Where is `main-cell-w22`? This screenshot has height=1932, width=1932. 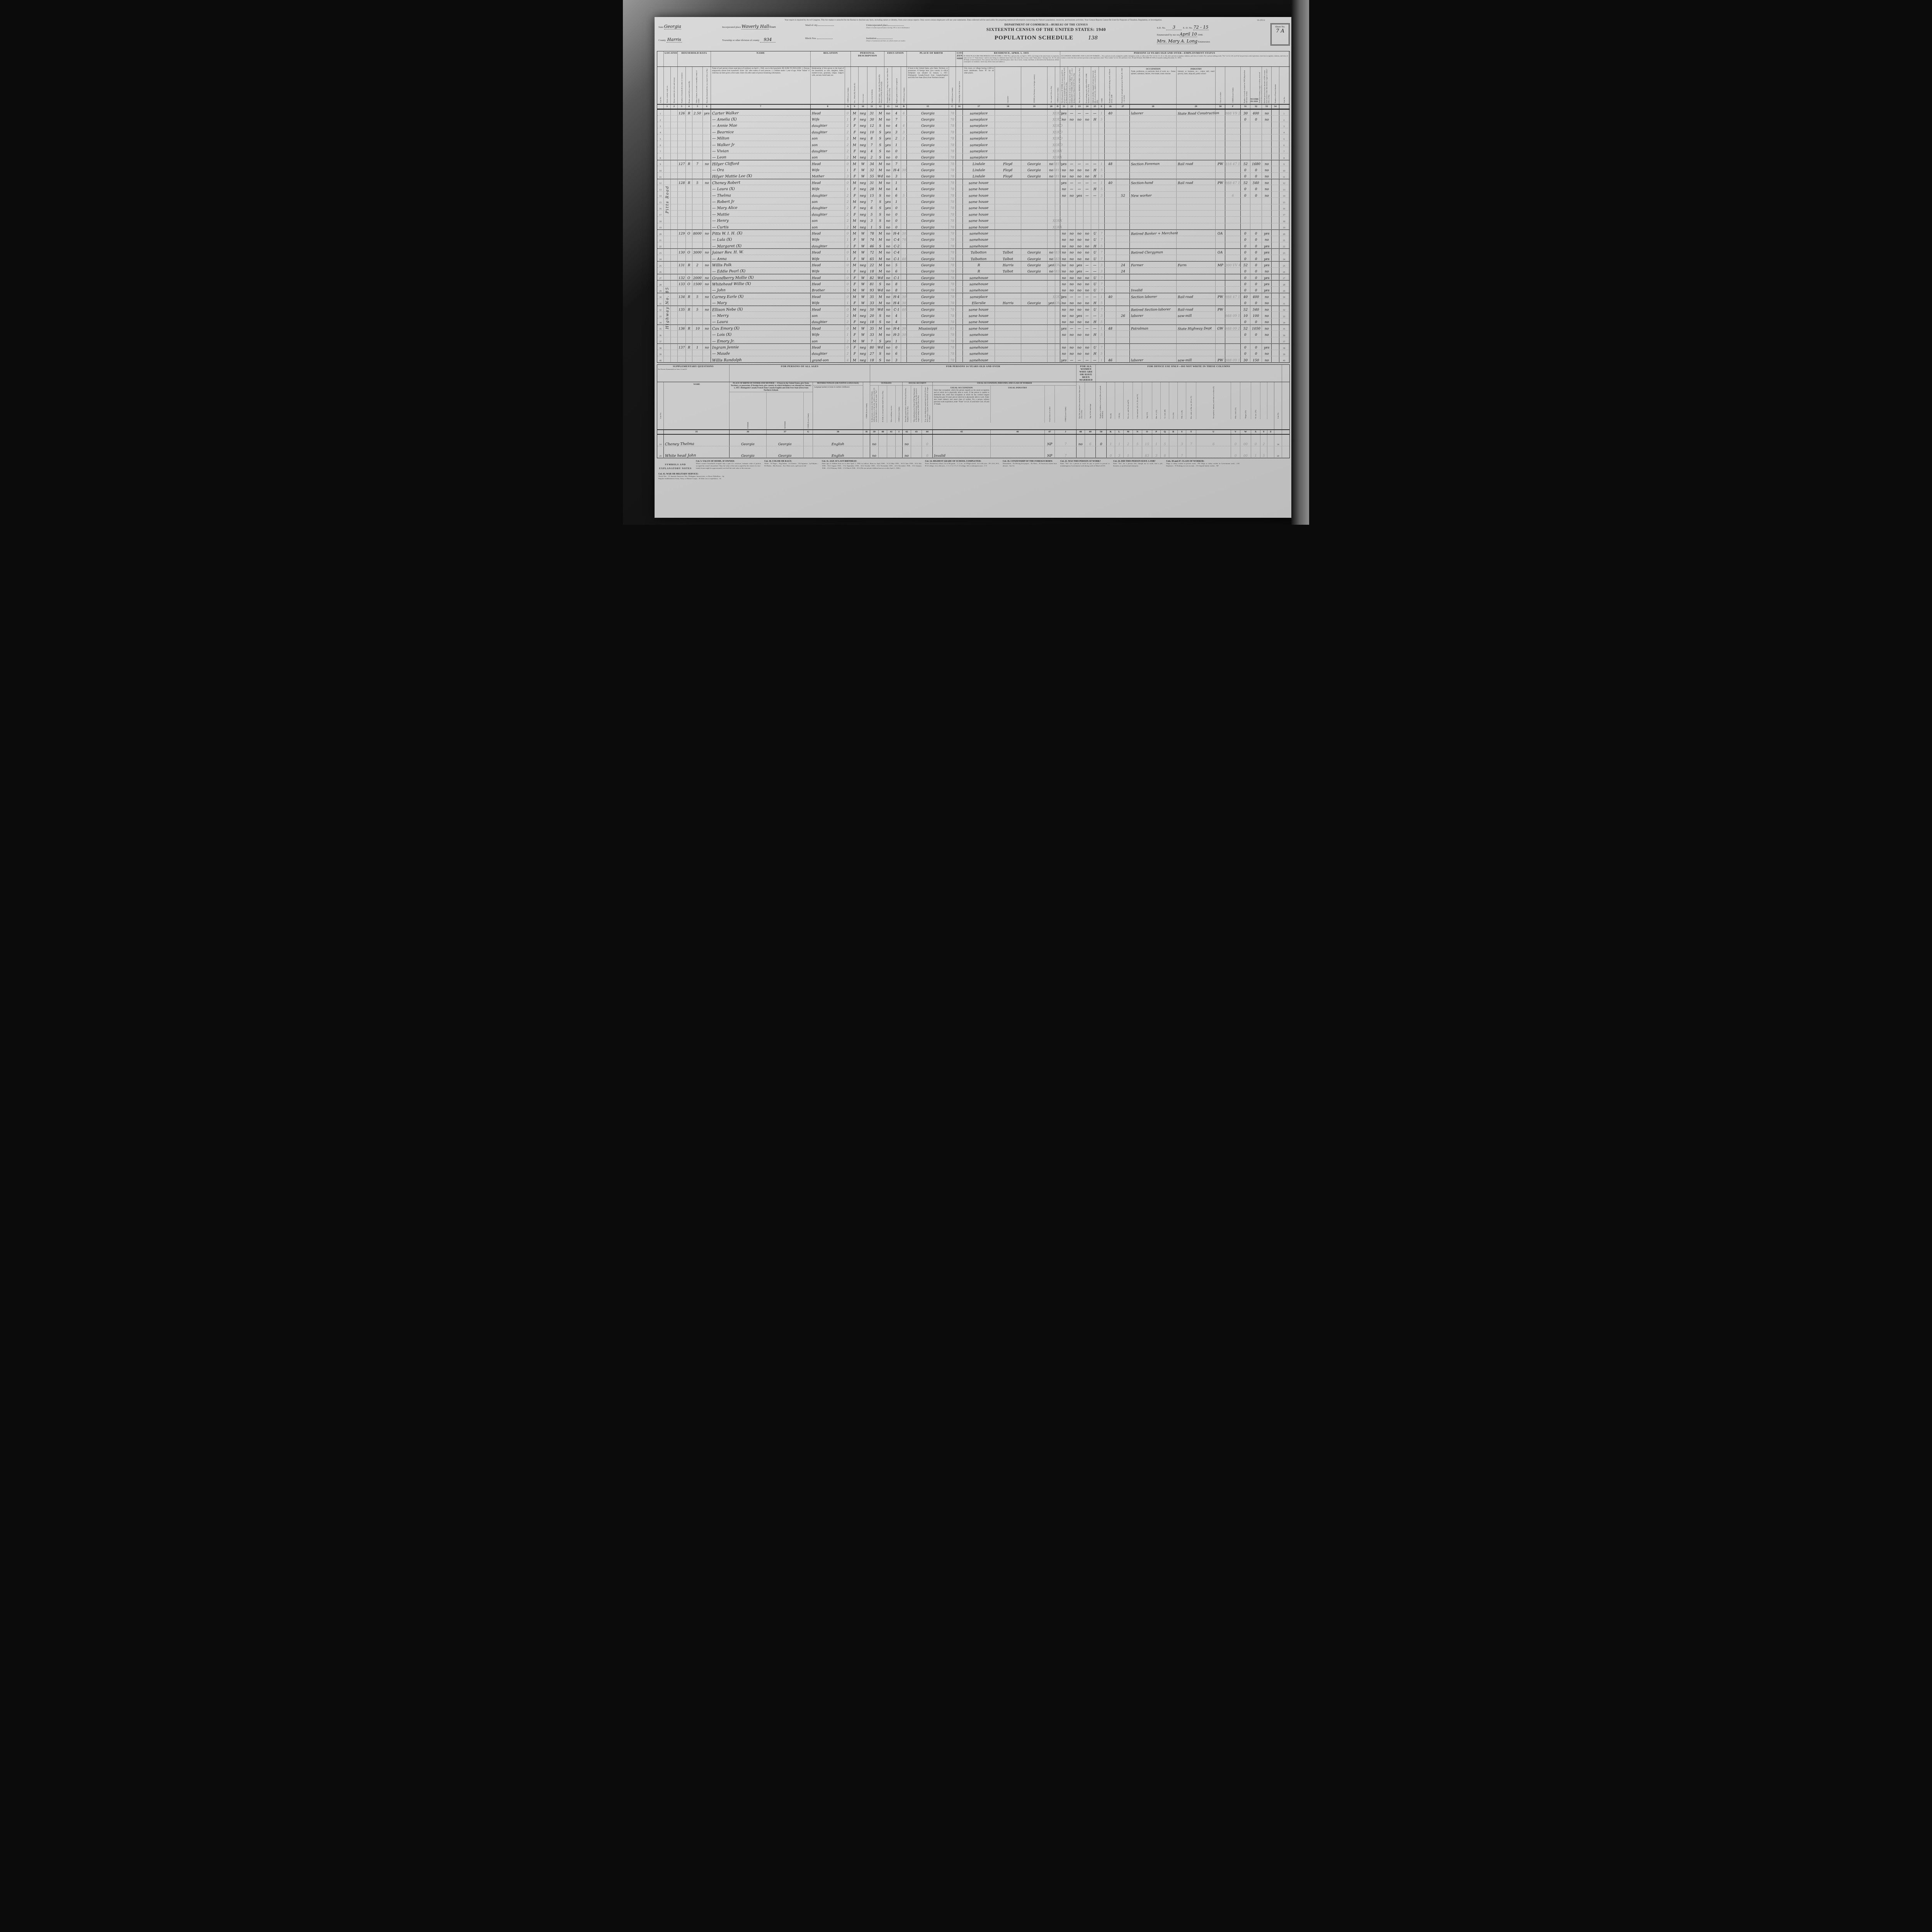
main-cell-w22 is located at coordinates (1072, 207).